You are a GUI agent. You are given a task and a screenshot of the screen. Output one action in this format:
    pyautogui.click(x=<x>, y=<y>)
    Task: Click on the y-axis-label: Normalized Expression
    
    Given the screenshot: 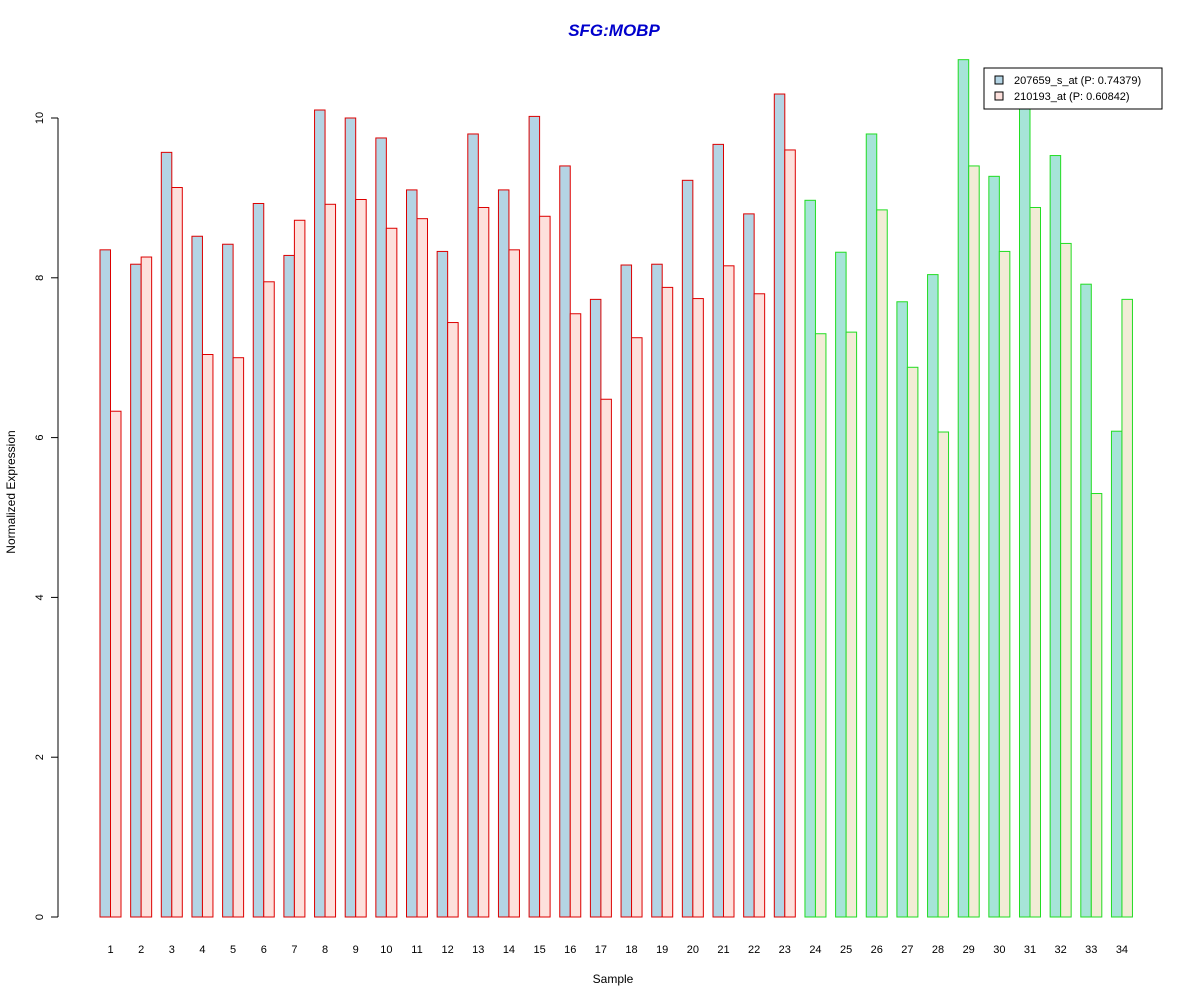 What is the action you would take?
    pyautogui.click(x=11, y=491)
    